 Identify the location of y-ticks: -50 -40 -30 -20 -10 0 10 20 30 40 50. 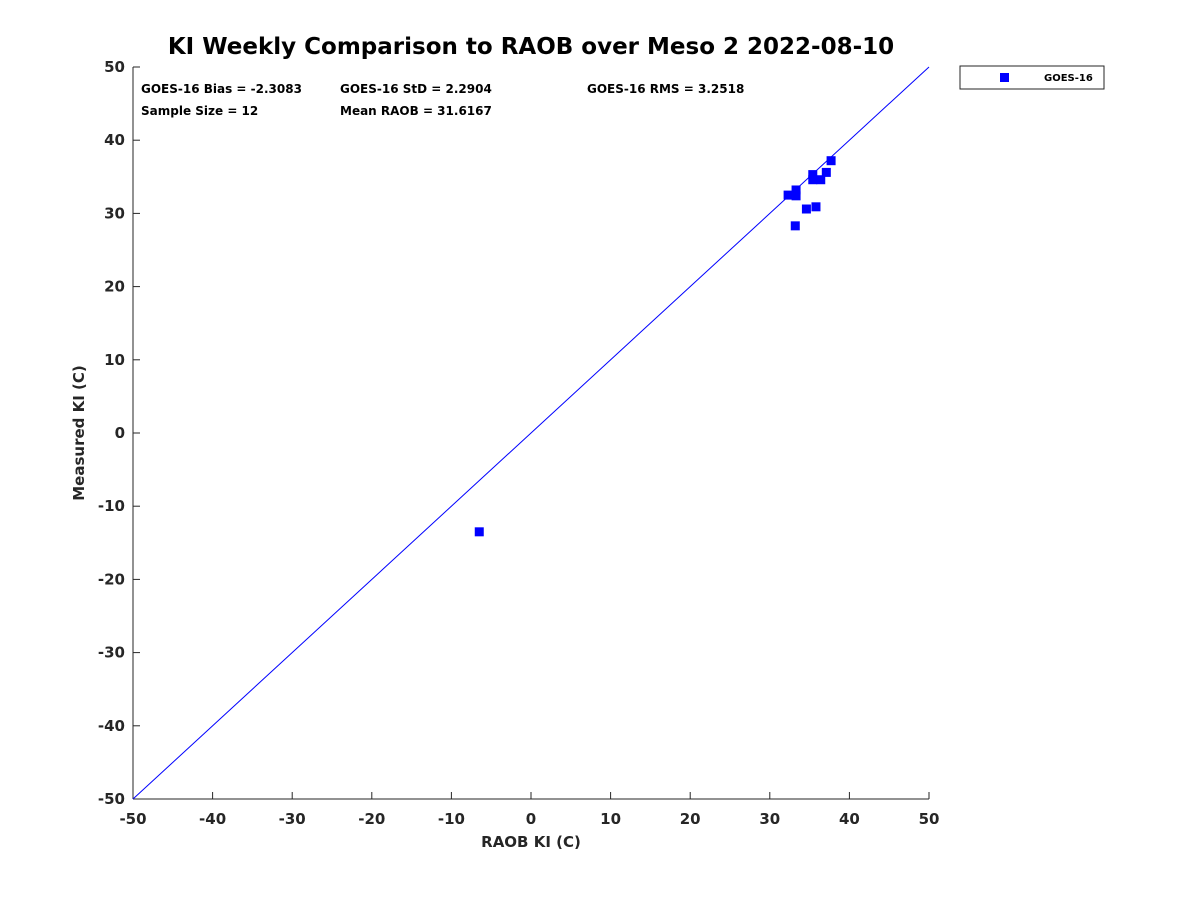
(119, 433).